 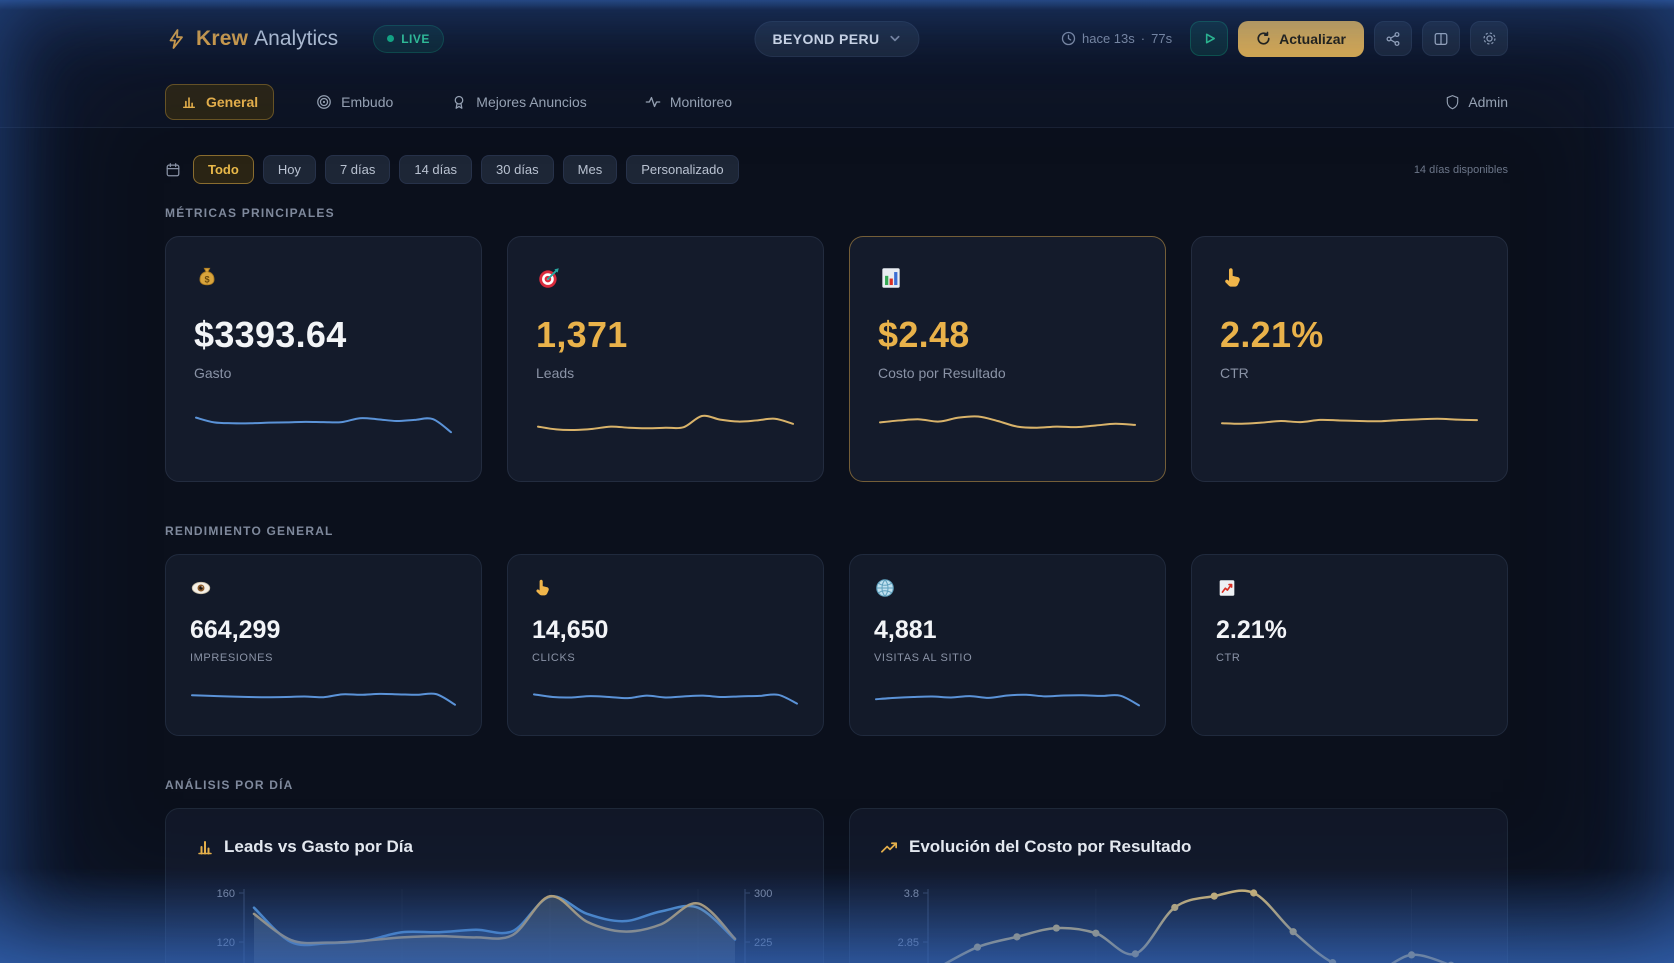 I want to click on filter-personalizado: Personalizado, so click(x=682, y=169).